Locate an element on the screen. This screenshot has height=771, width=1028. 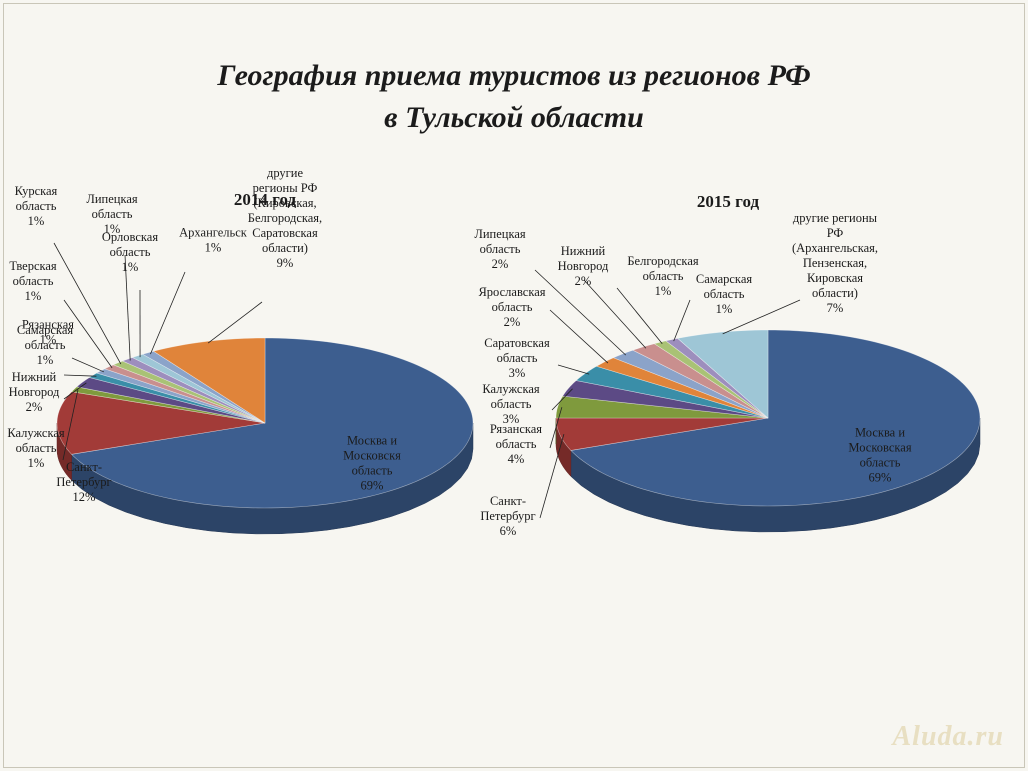
data-label-9: Орловская область 1% is located at coordinates (130, 252).